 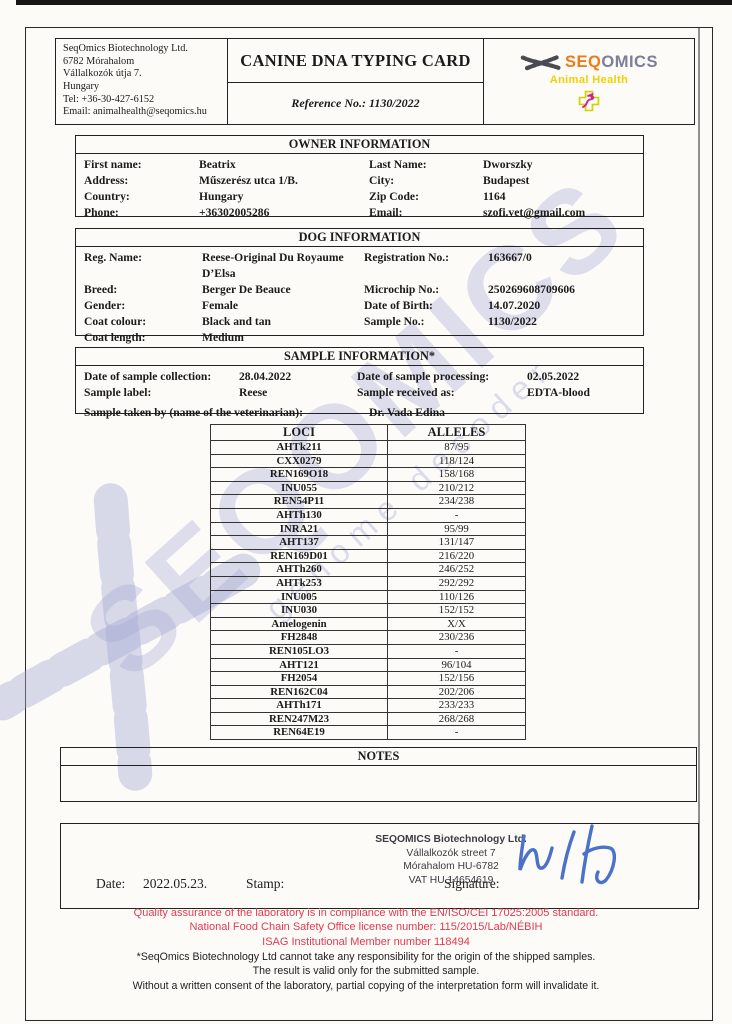 What do you see at coordinates (299, 501) in the screenshot?
I see `locus-cell: REN54P11` at bounding box center [299, 501].